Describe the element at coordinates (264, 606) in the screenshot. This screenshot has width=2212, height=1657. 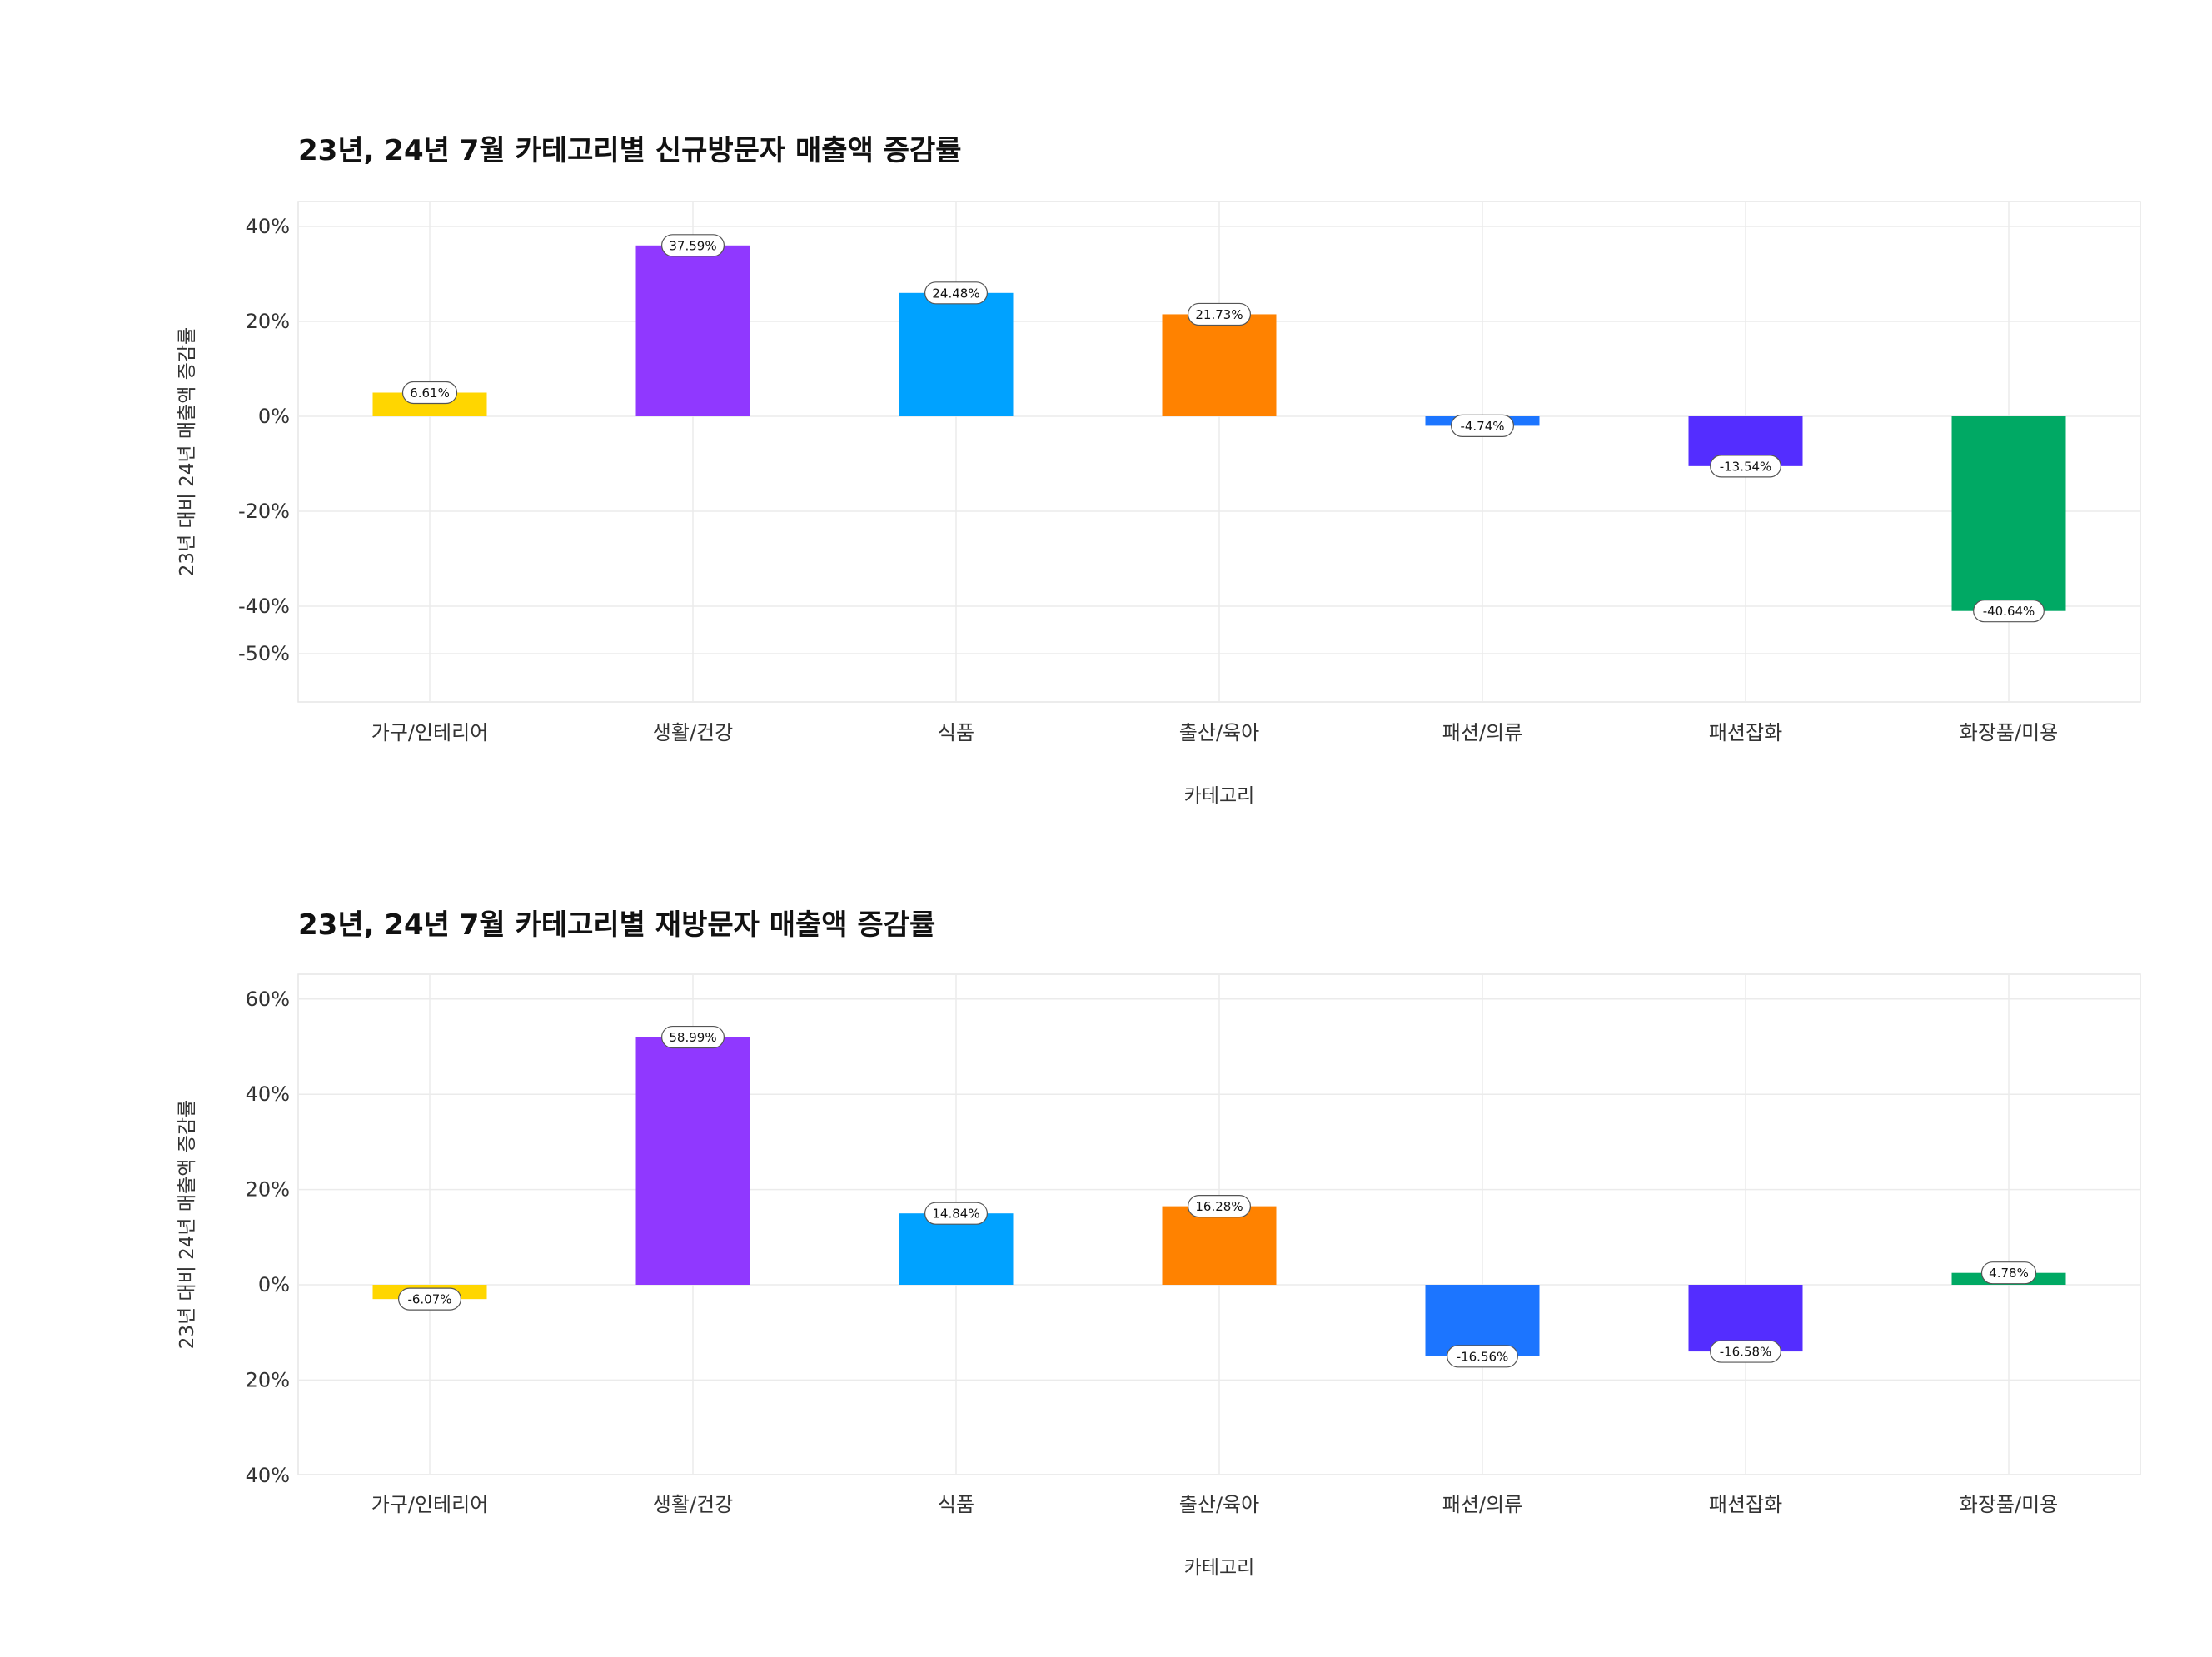
I see `y-tick-label: -40%` at that location.